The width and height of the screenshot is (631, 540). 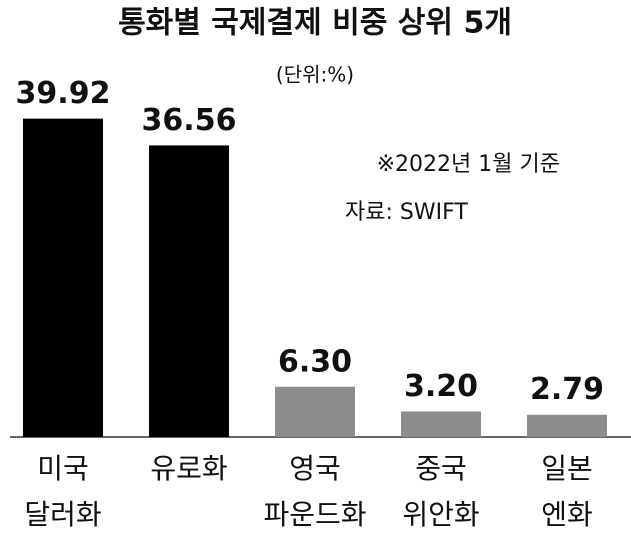 What do you see at coordinates (189, 120) in the screenshot?
I see `value-label: 36.56` at bounding box center [189, 120].